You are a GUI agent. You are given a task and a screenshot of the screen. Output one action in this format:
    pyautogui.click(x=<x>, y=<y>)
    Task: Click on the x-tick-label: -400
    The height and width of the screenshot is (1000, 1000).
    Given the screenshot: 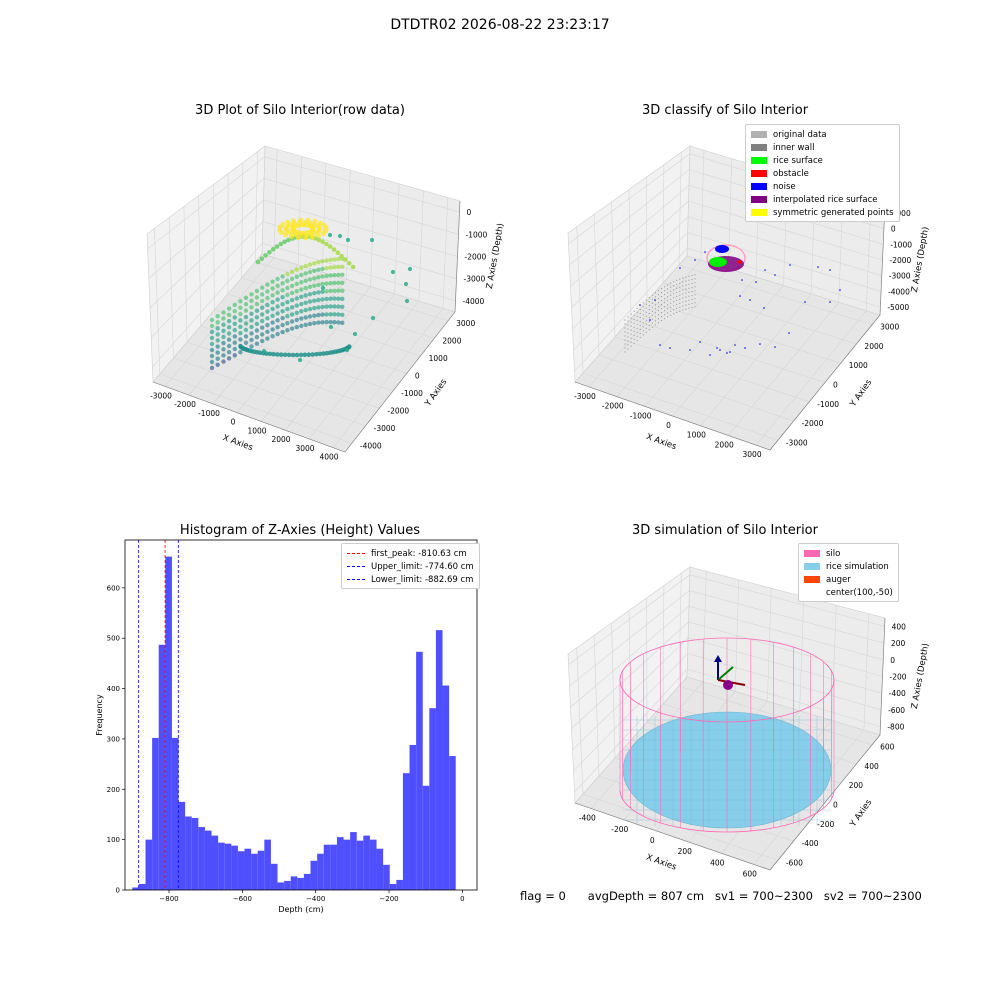 What is the action you would take?
    pyautogui.click(x=587, y=818)
    